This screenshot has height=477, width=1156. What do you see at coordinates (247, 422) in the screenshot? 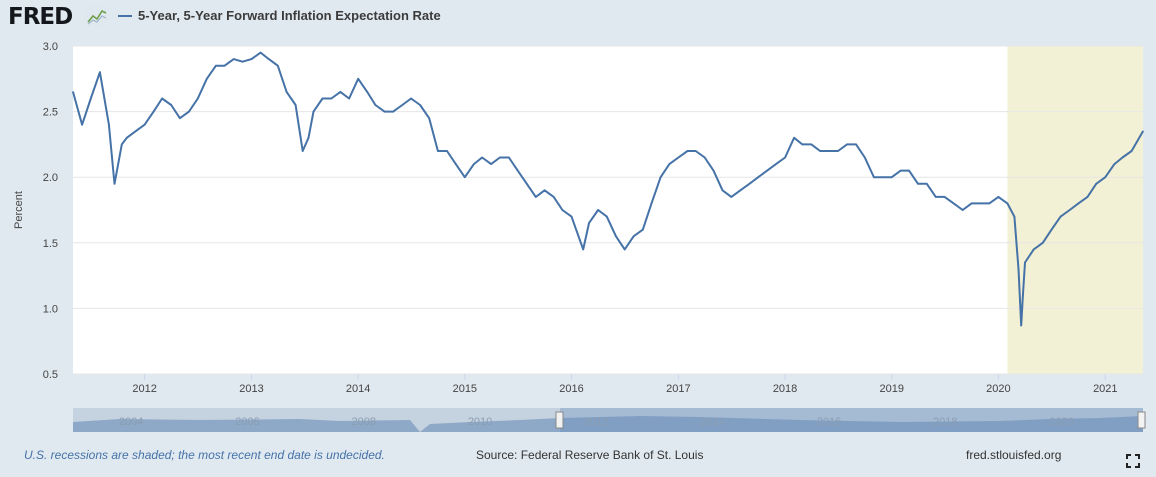
I see `navigator-tick-label: 2006` at bounding box center [247, 422].